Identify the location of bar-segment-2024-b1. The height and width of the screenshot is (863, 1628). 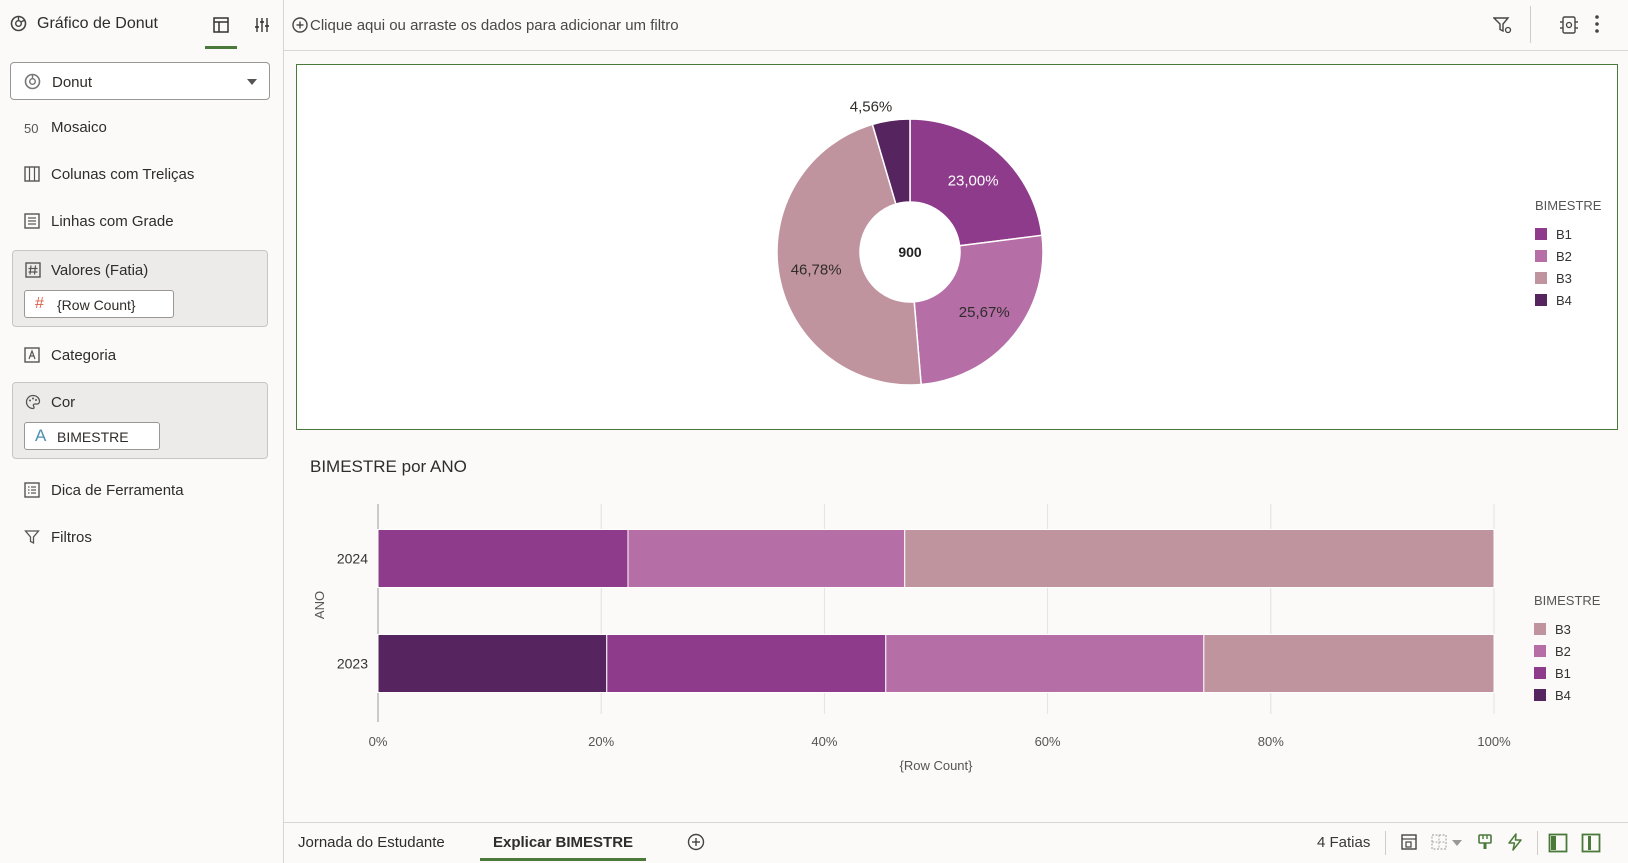
(503, 558).